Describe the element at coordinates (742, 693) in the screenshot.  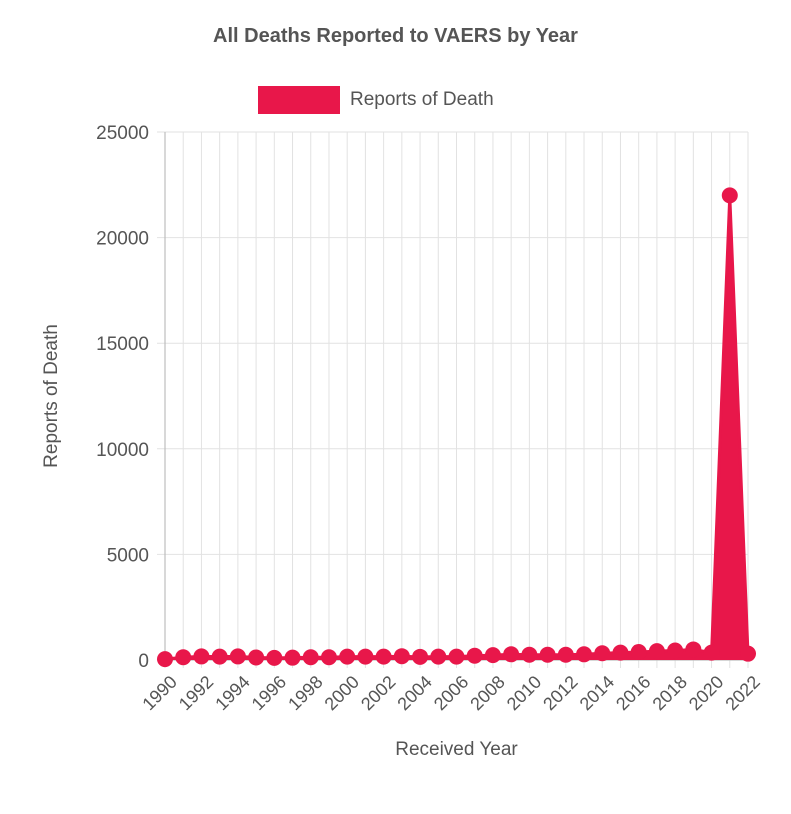
I see `x-tick-label: 2022` at that location.